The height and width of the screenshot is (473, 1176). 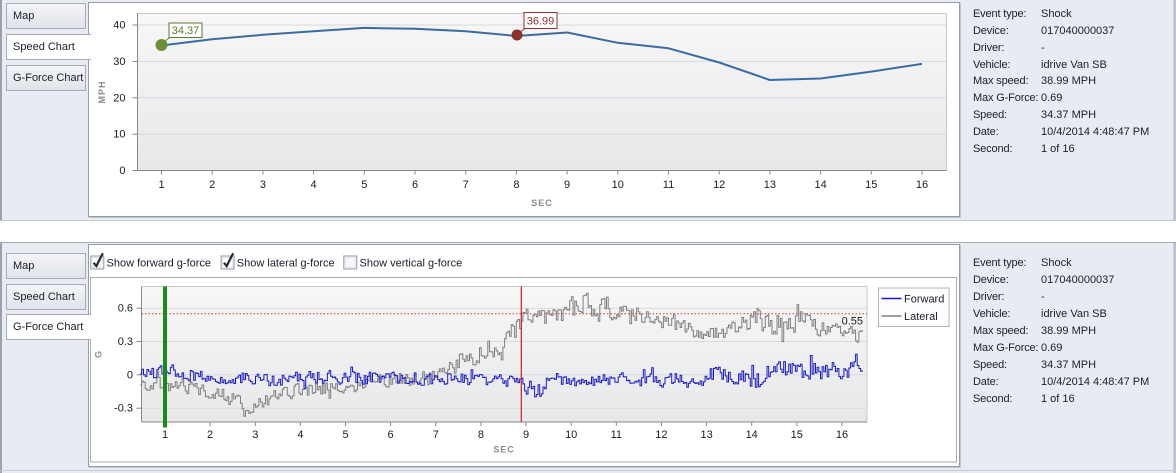 I want to click on svg-text: -0.3, so click(x=123, y=408).